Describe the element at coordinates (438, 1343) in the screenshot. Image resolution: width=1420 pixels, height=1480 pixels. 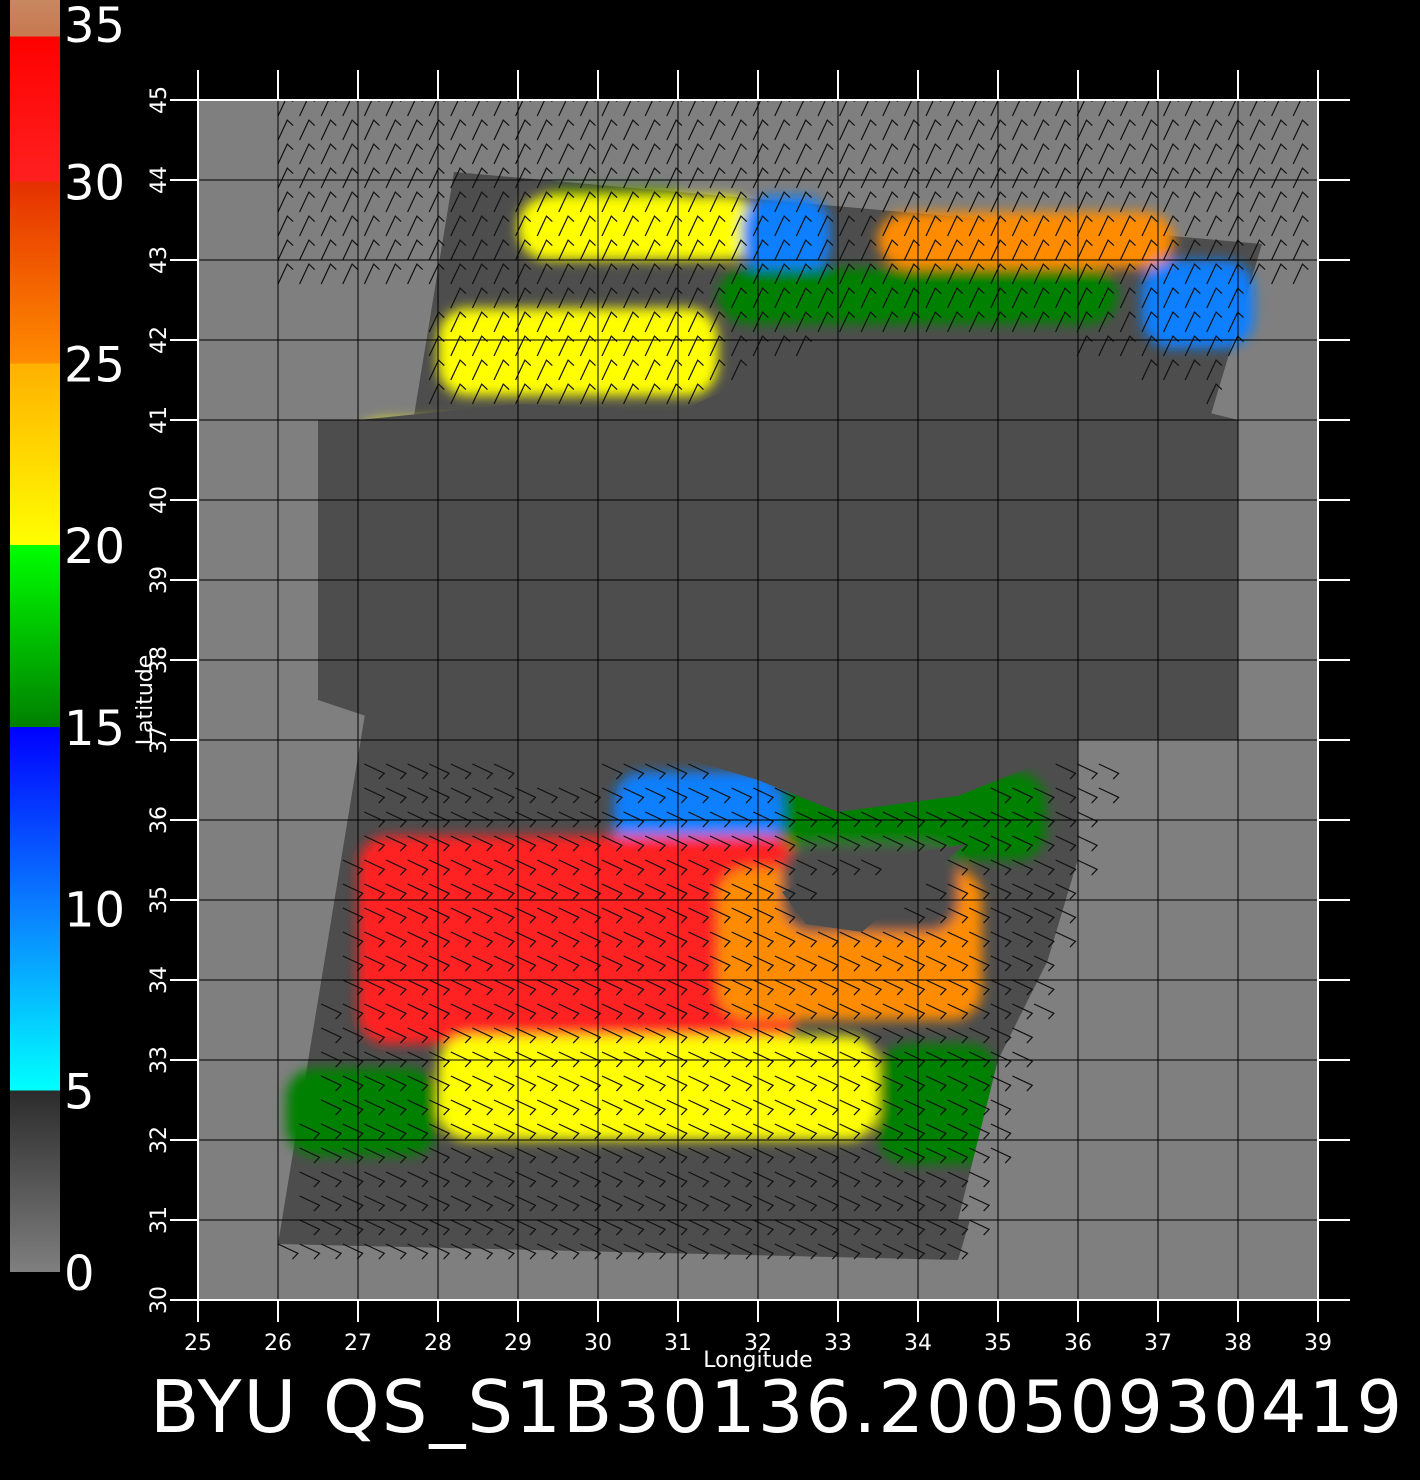
I see `x-tick-label: 28` at that location.